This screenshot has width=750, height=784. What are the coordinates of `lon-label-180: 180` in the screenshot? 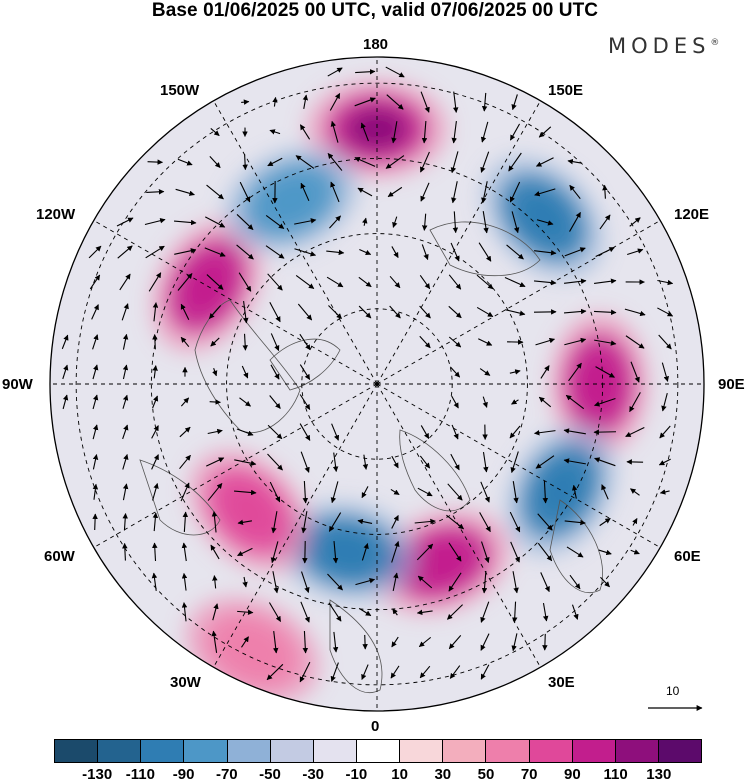 It's located at (375, 44).